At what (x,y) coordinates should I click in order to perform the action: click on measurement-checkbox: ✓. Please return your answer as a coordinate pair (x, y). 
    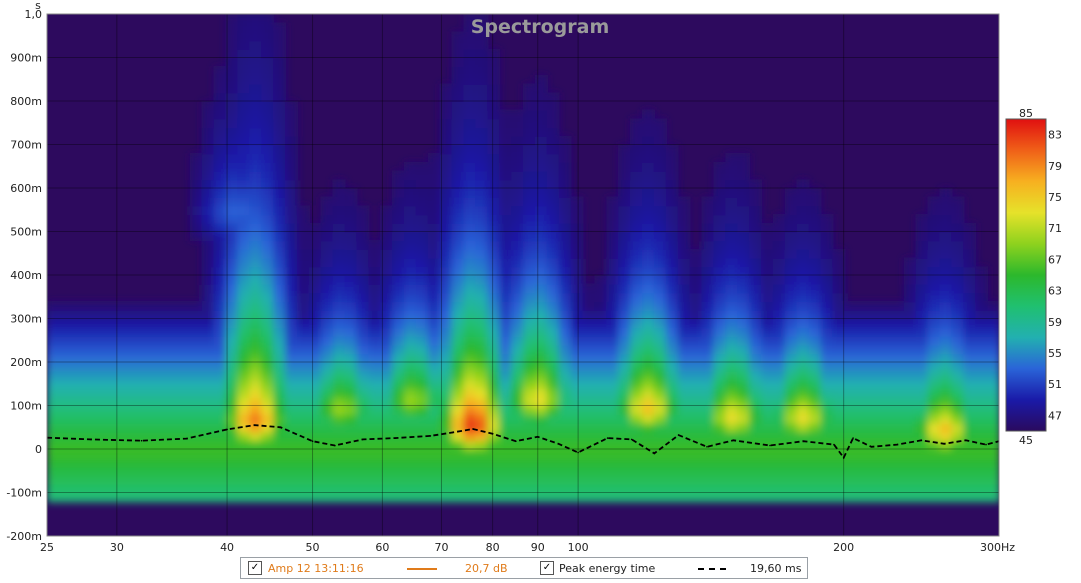
    Looking at the image, I should click on (255, 568).